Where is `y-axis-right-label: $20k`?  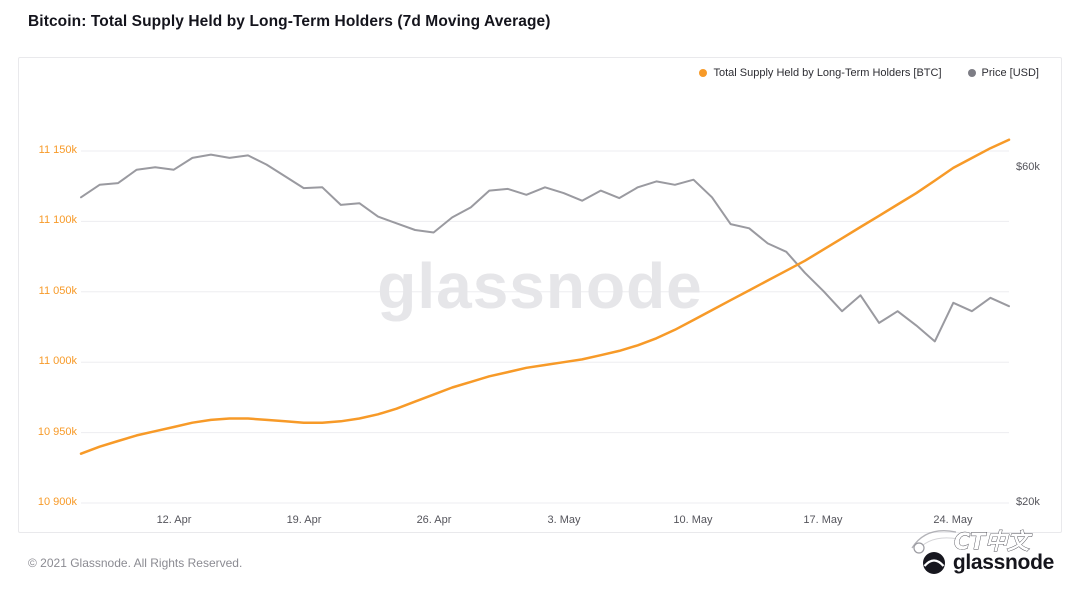
y-axis-right-label: $20k is located at coordinates (1028, 502).